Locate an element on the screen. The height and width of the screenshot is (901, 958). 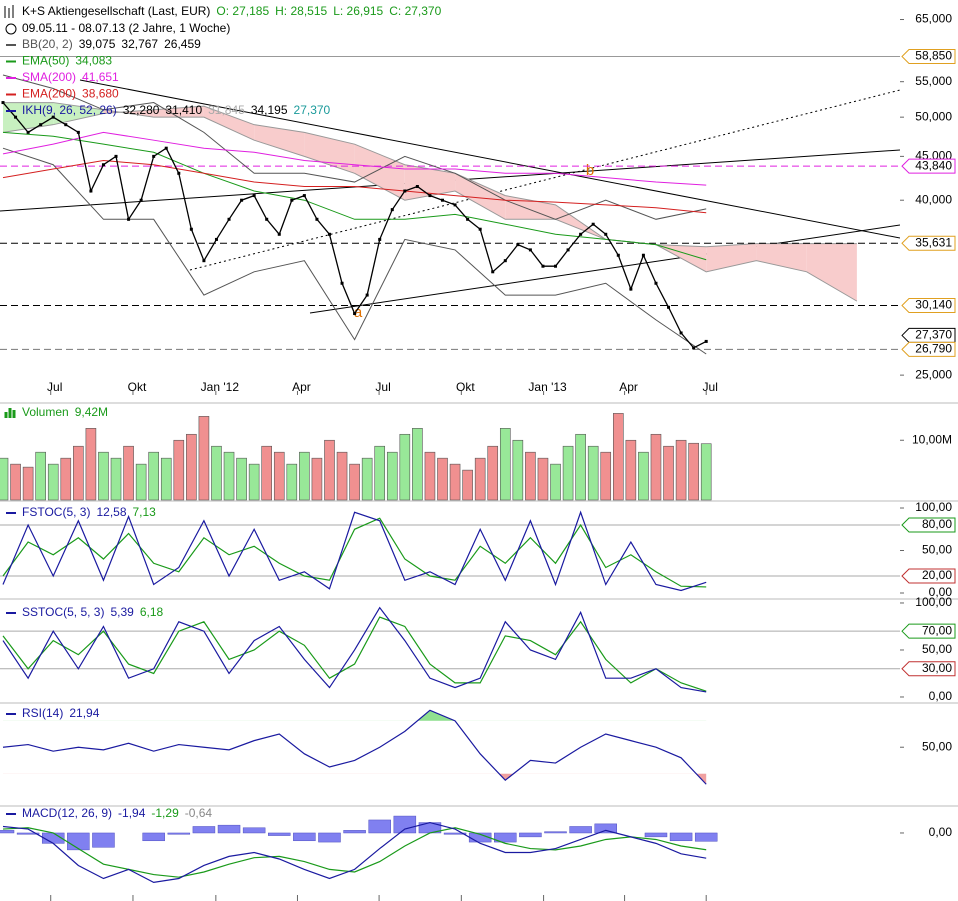
subtitle: 09.05.11 - 08.07.13 (2 Jahre, 1 Woche) is located at coordinates (126, 28).